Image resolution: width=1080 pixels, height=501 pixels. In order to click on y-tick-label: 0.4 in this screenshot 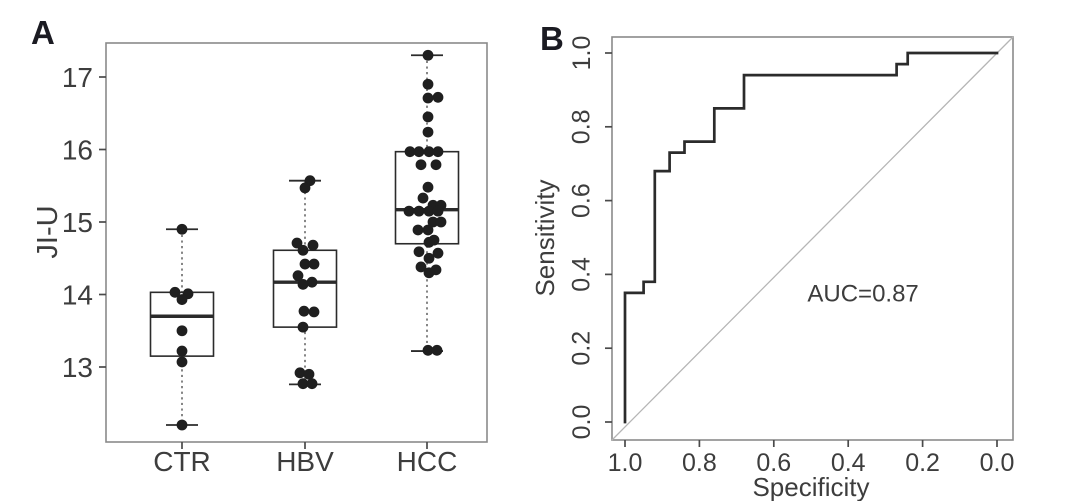, I will do `click(582, 274)`.